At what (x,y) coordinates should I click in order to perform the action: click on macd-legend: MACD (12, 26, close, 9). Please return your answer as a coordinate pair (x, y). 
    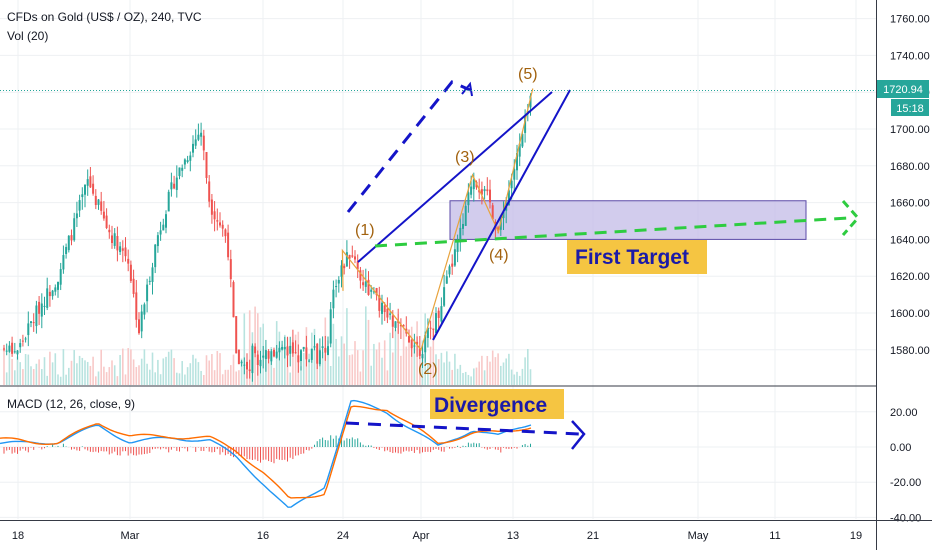
    Looking at the image, I should click on (71, 404).